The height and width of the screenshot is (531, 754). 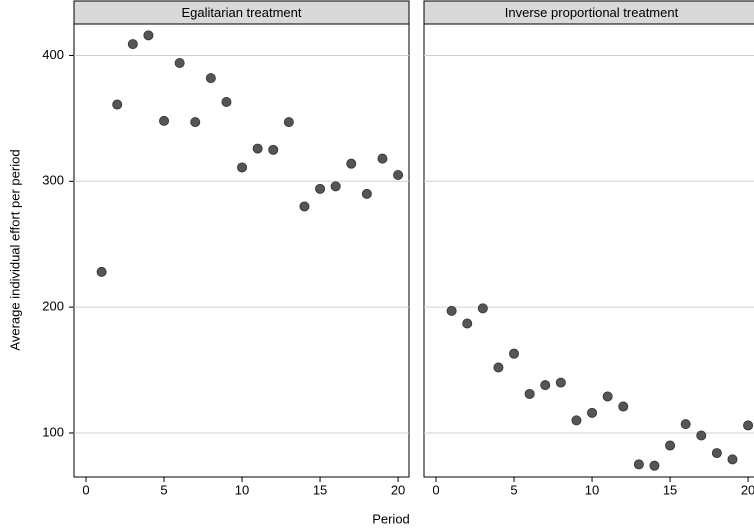 I want to click on x-axis-title: Period, so click(x=391, y=518).